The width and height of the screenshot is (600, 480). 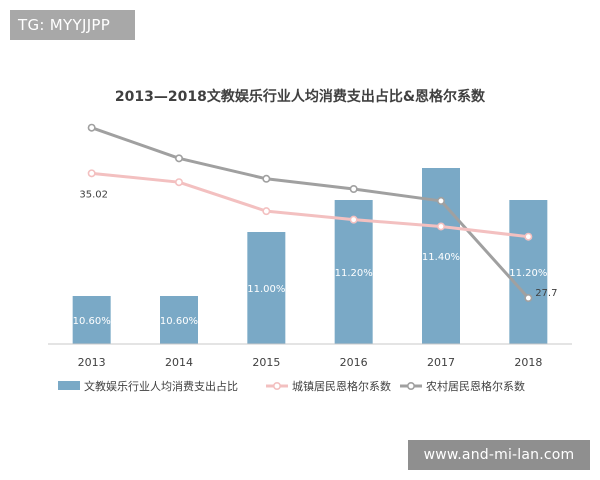 I want to click on bar-2013, so click(x=91, y=320).